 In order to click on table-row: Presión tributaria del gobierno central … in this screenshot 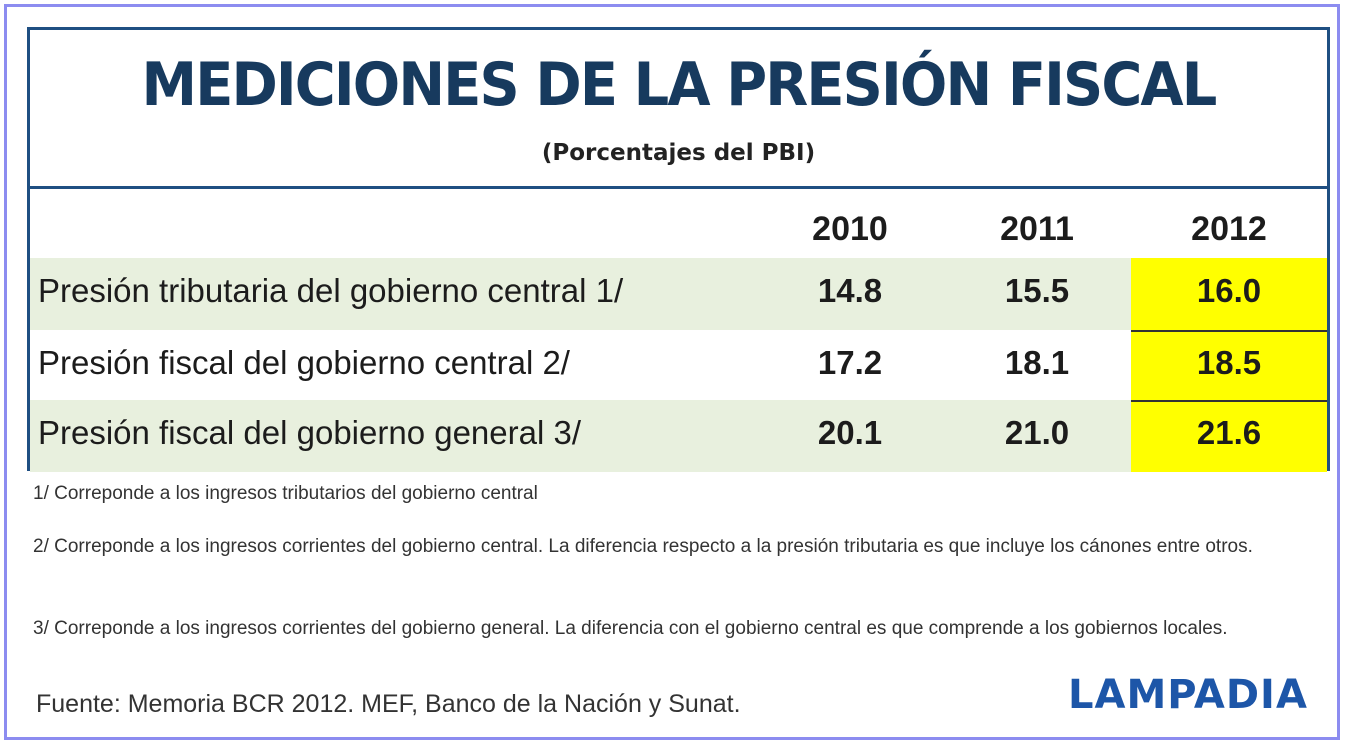, I will do `click(678, 294)`.